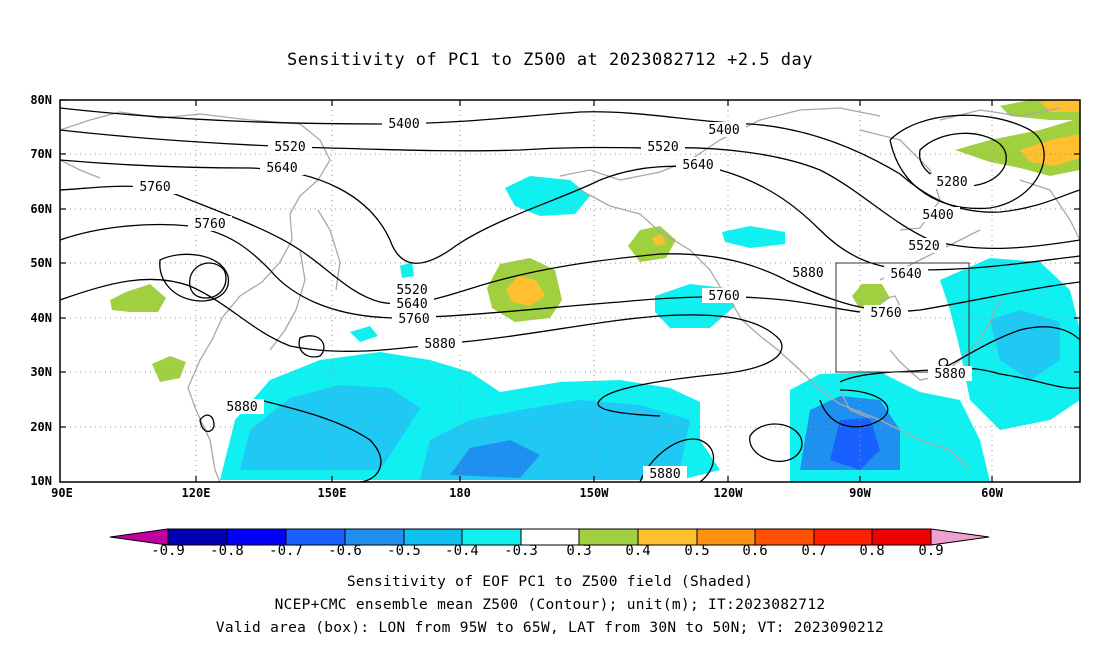  Describe the element at coordinates (547, 196) in the screenshot. I see `neg-shade-alaska` at that location.